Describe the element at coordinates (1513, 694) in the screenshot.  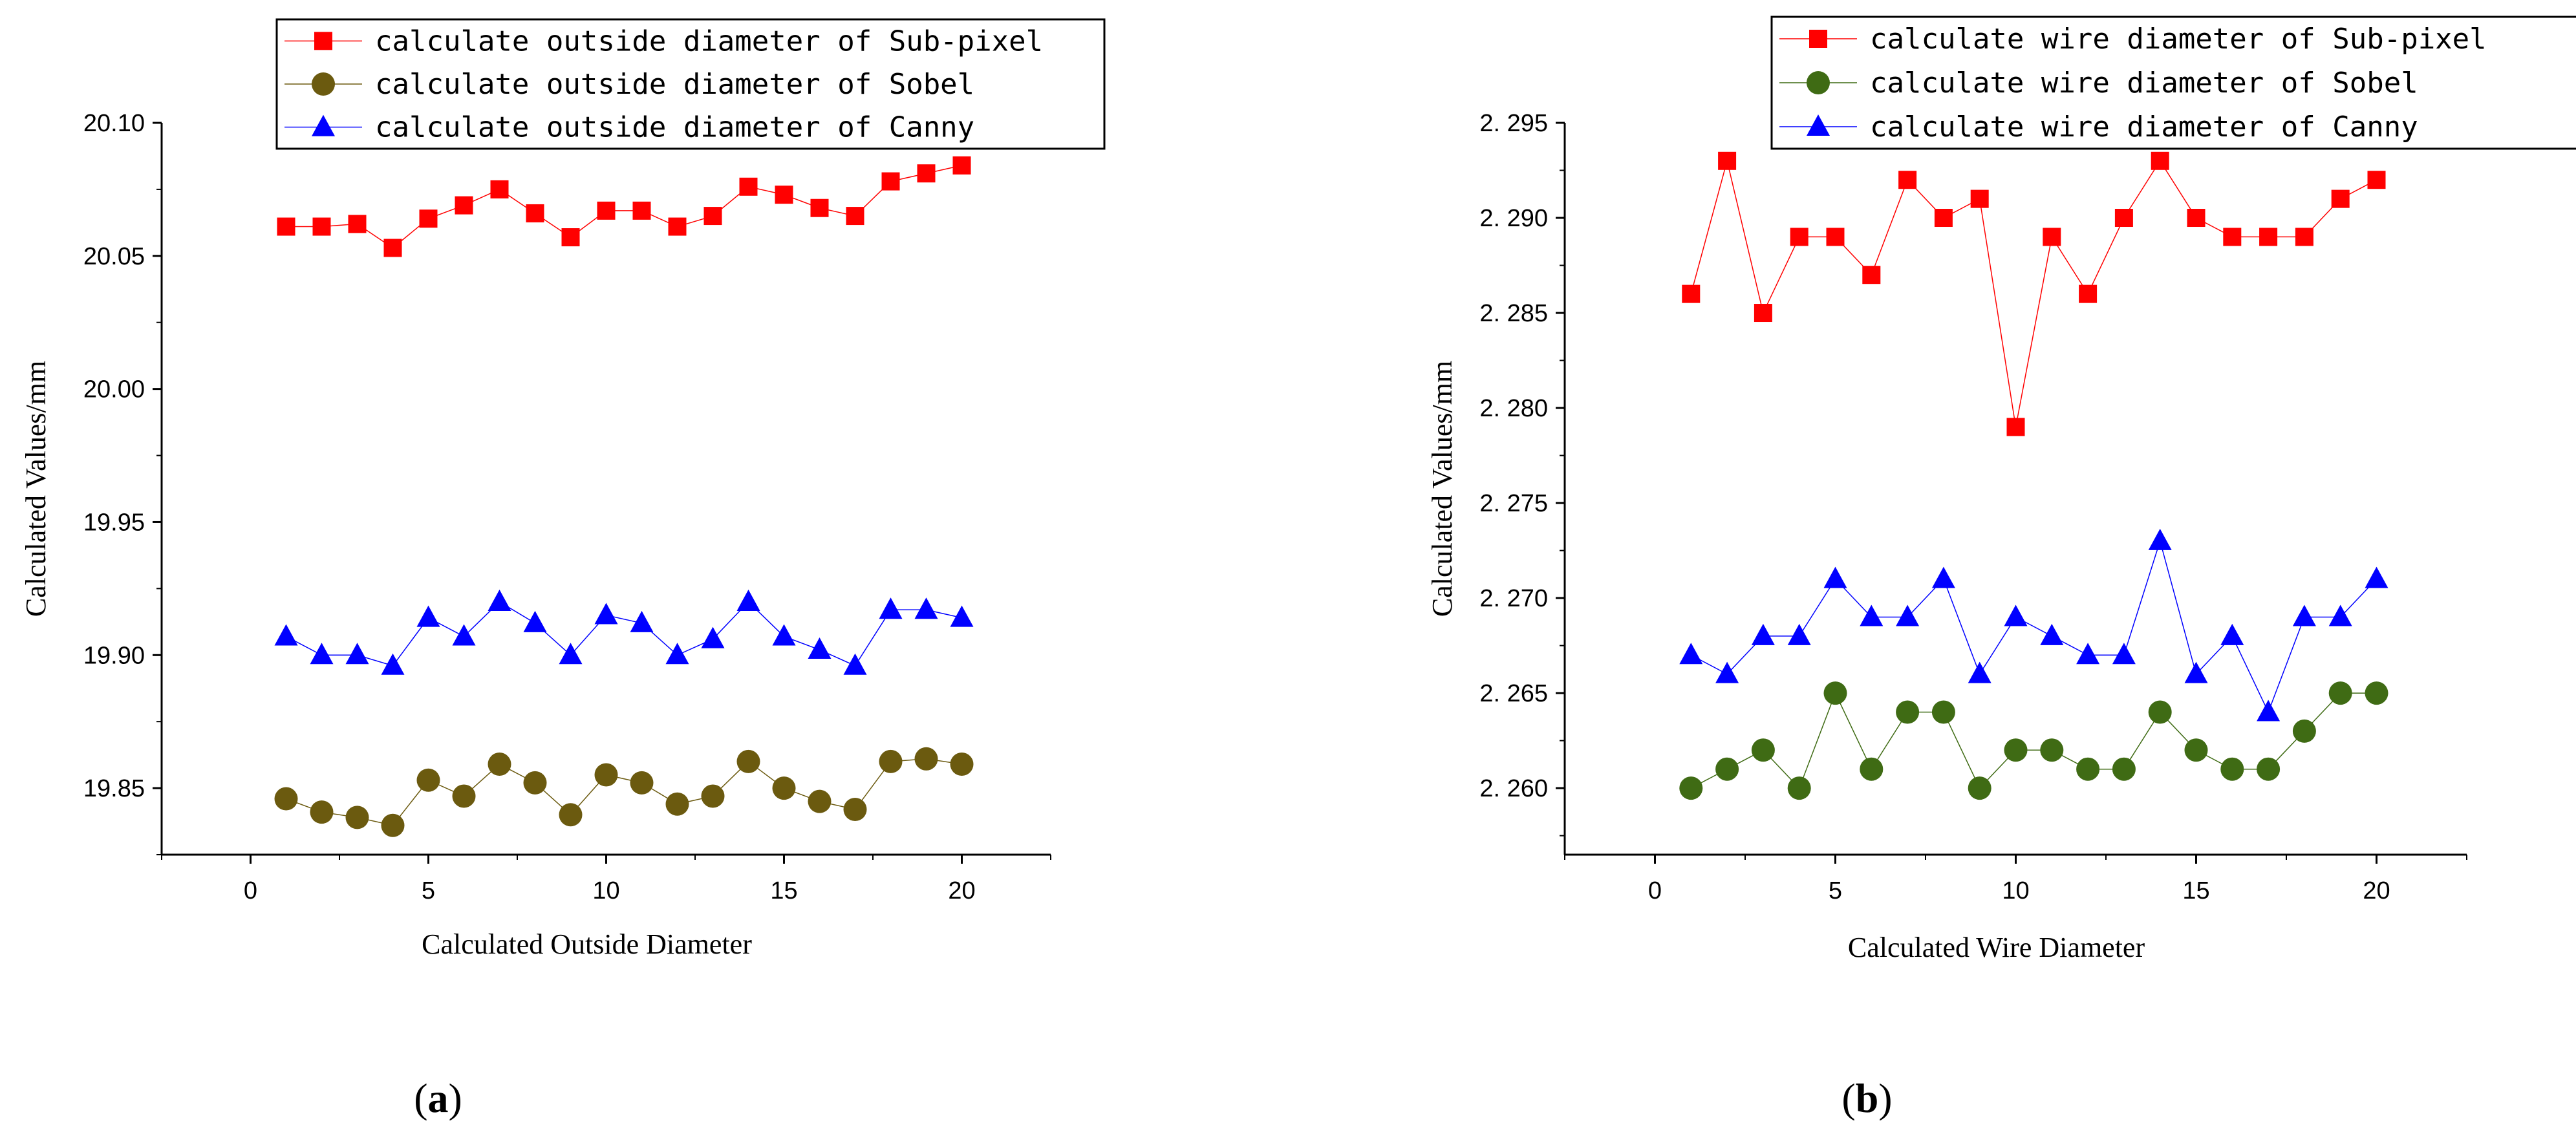
I see `y-tick-label: 2. 265` at that location.